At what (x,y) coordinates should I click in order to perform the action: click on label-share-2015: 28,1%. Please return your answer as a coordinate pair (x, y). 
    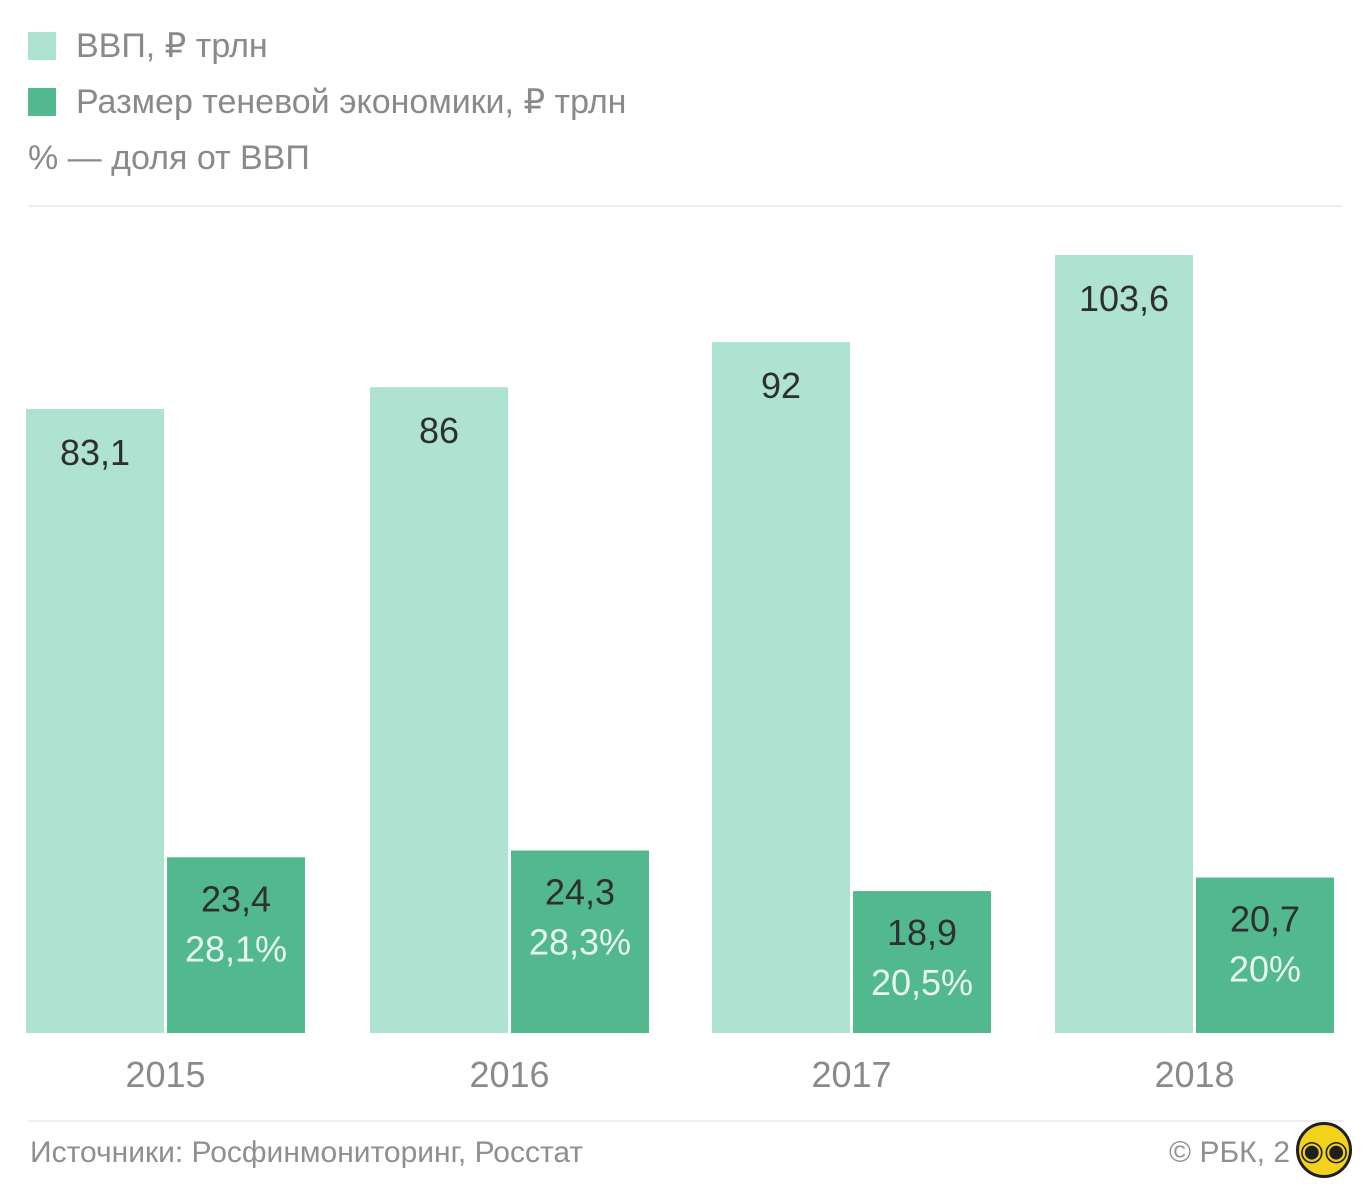
    Looking at the image, I should click on (236, 948).